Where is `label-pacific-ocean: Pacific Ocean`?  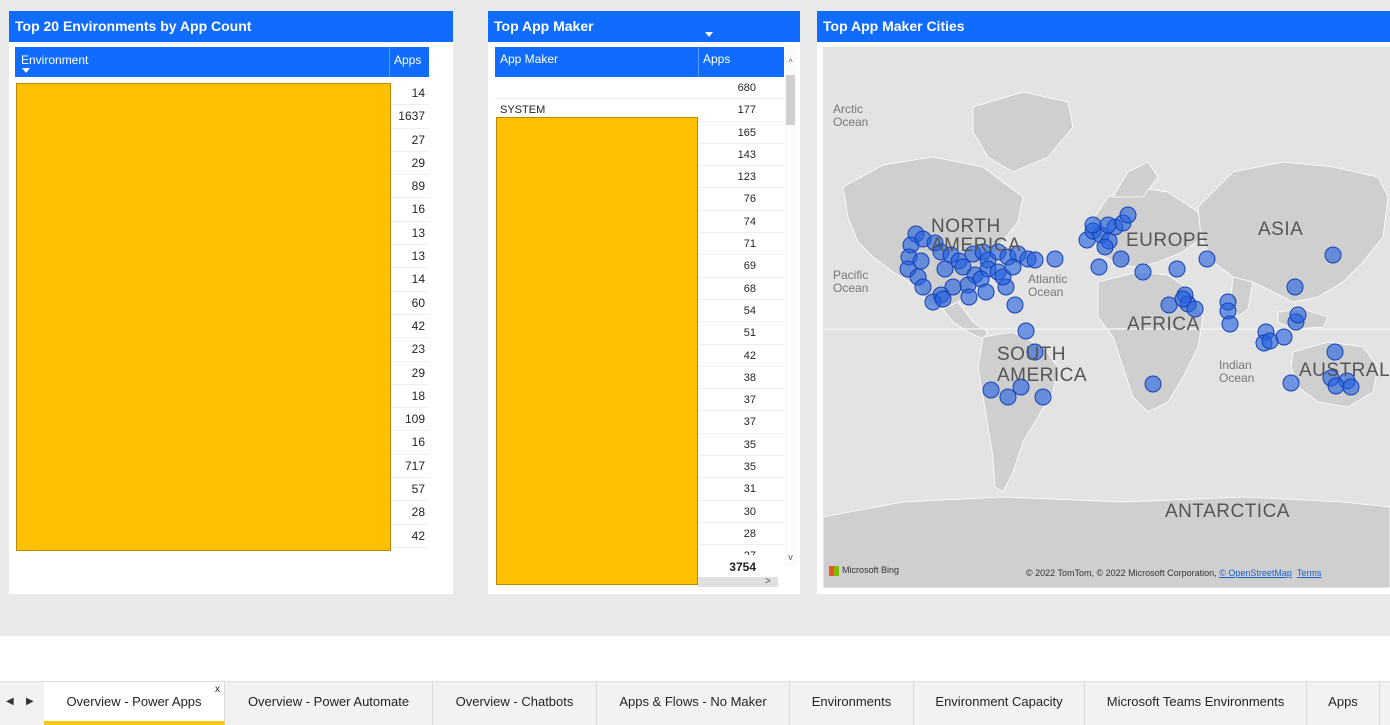 label-pacific-ocean: Pacific Ocean is located at coordinates (851, 281).